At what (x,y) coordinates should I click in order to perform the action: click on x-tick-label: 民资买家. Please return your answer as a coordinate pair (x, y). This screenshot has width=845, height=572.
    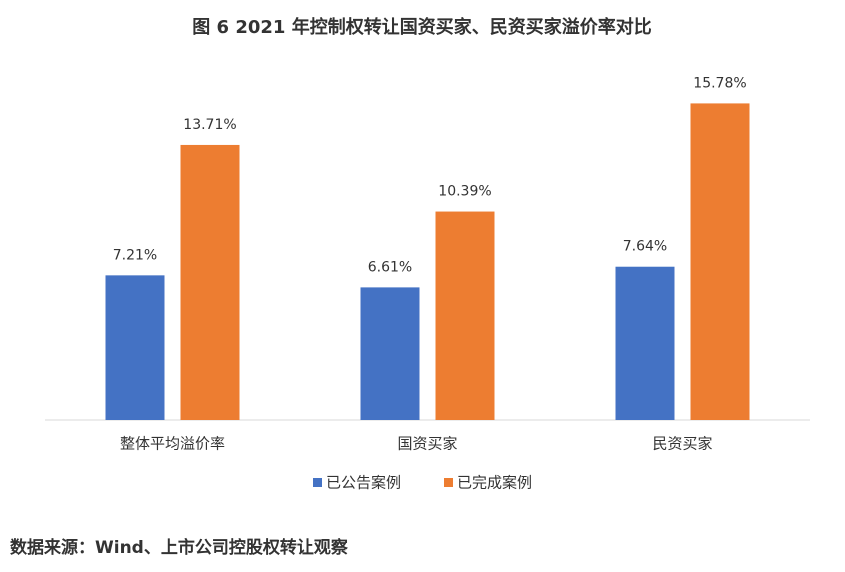
    Looking at the image, I should click on (682, 444).